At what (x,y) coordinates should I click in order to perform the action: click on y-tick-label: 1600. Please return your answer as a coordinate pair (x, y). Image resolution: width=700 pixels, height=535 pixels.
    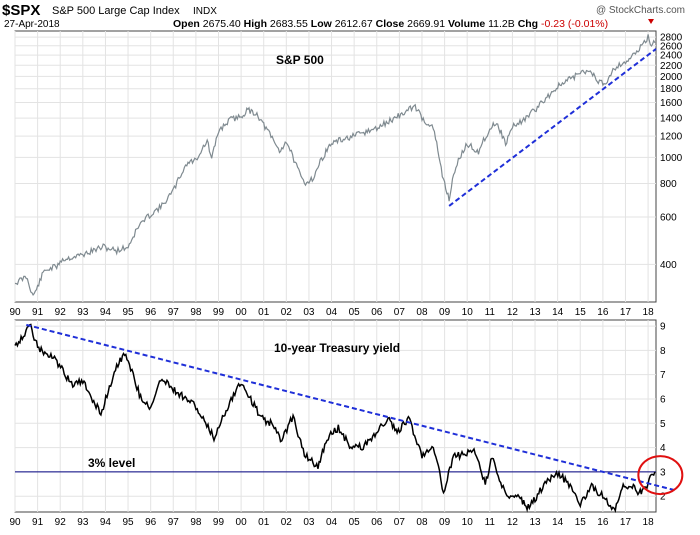
    Looking at the image, I should click on (671, 103).